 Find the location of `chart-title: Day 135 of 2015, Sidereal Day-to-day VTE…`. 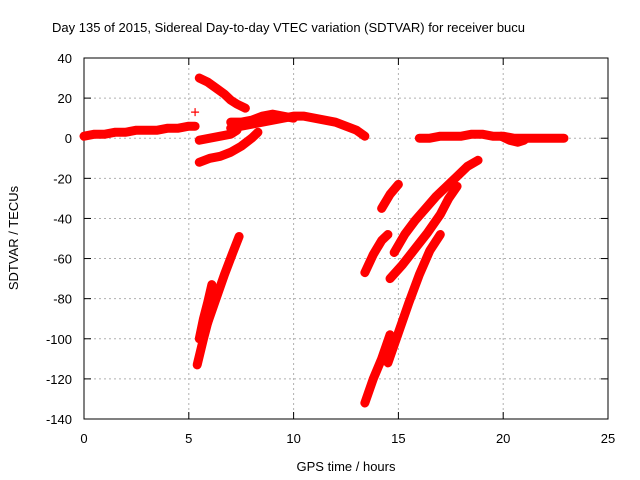

chart-title: Day 135 of 2015, Sidereal Day-to-day VTE… is located at coordinates (288, 27).